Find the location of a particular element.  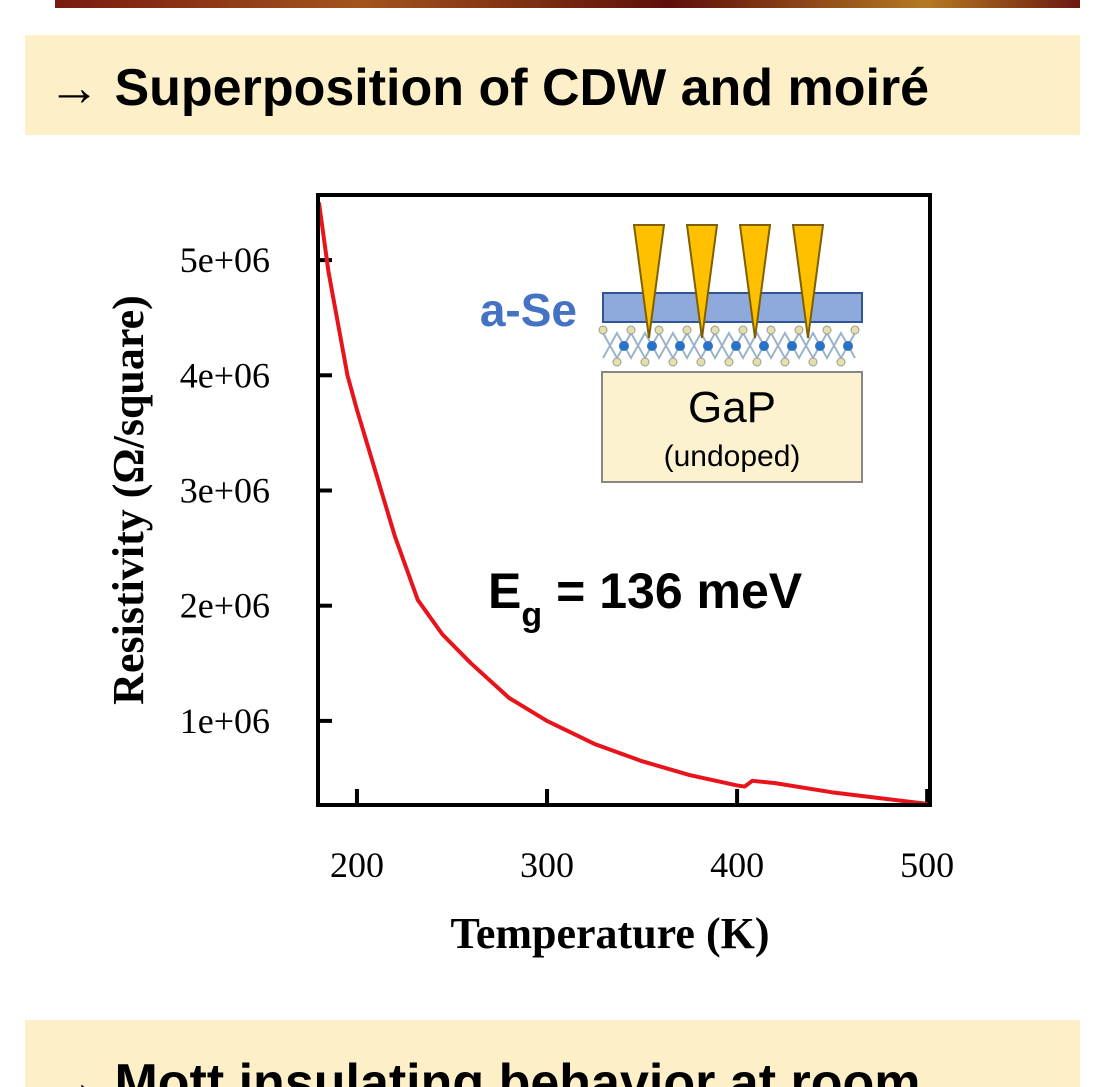

selenium-layer is located at coordinates (732, 307).